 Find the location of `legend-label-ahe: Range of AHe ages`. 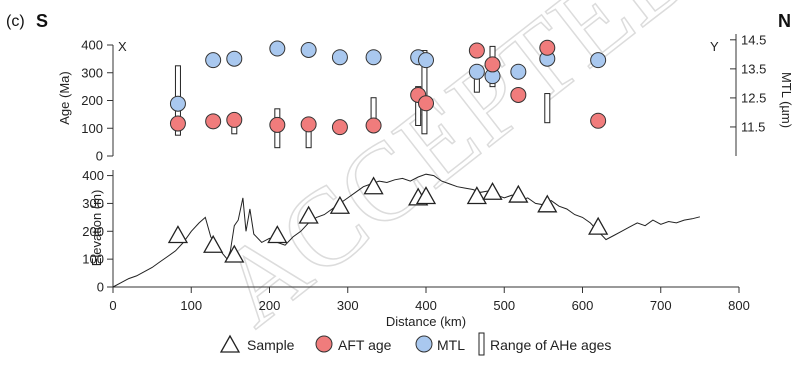

legend-label-ahe: Range of AHe ages is located at coordinates (550, 345).